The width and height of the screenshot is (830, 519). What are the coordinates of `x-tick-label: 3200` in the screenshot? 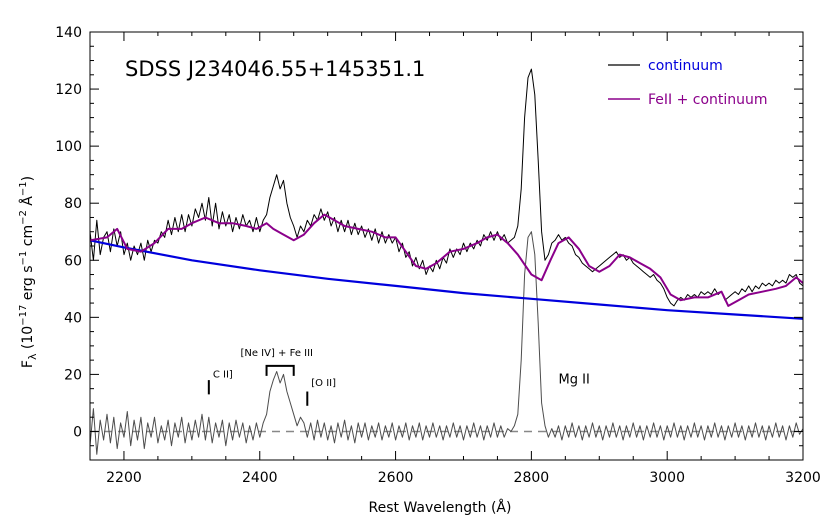 It's located at (803, 478).